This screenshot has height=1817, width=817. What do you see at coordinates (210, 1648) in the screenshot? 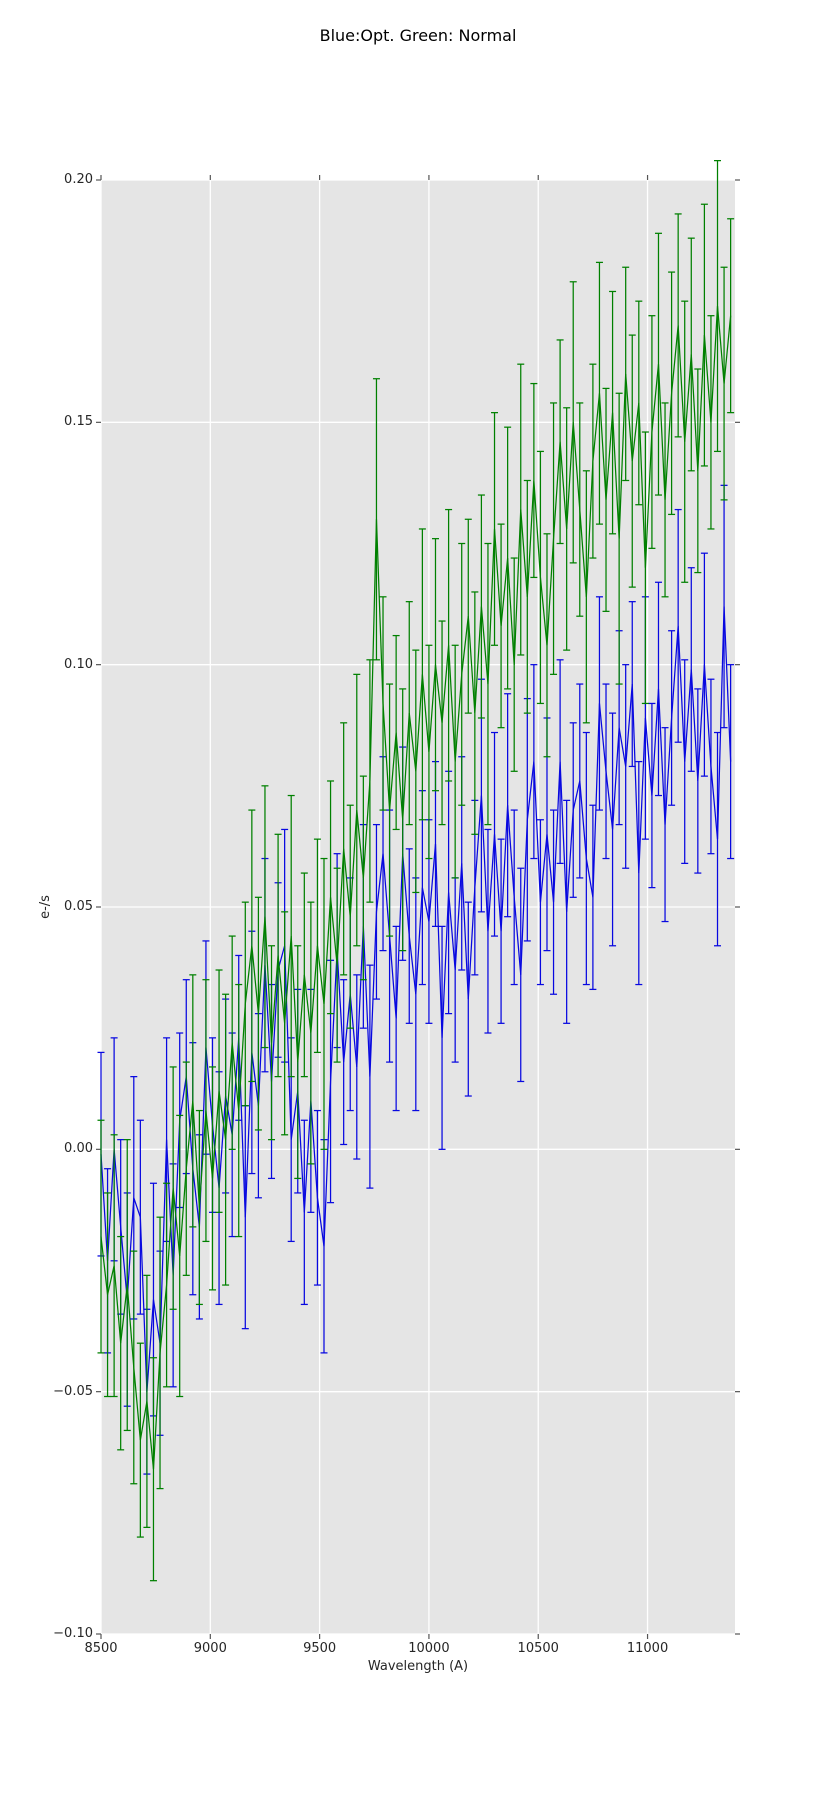
I see `x-tick-label: 9000` at bounding box center [210, 1648].